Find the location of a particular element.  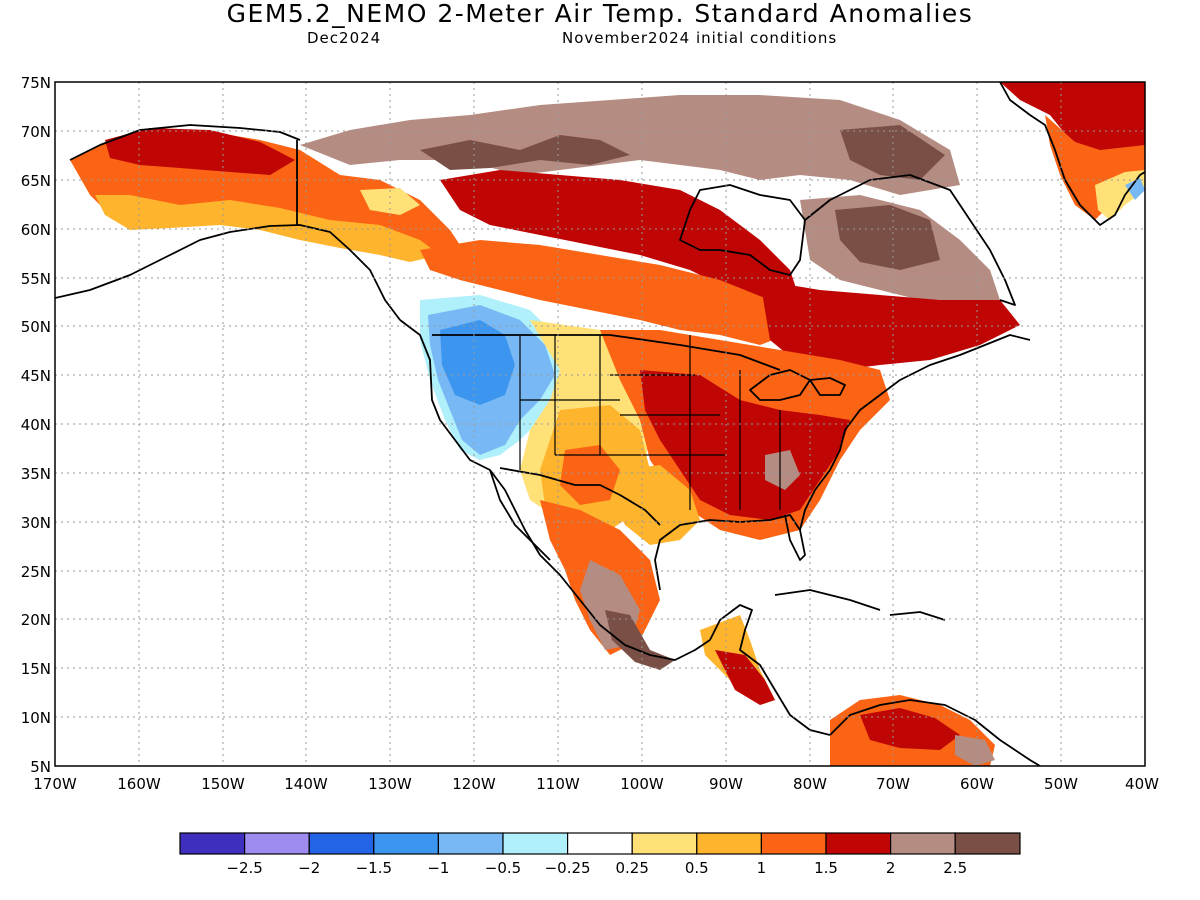

lon-label: 150W is located at coordinates (223, 784).